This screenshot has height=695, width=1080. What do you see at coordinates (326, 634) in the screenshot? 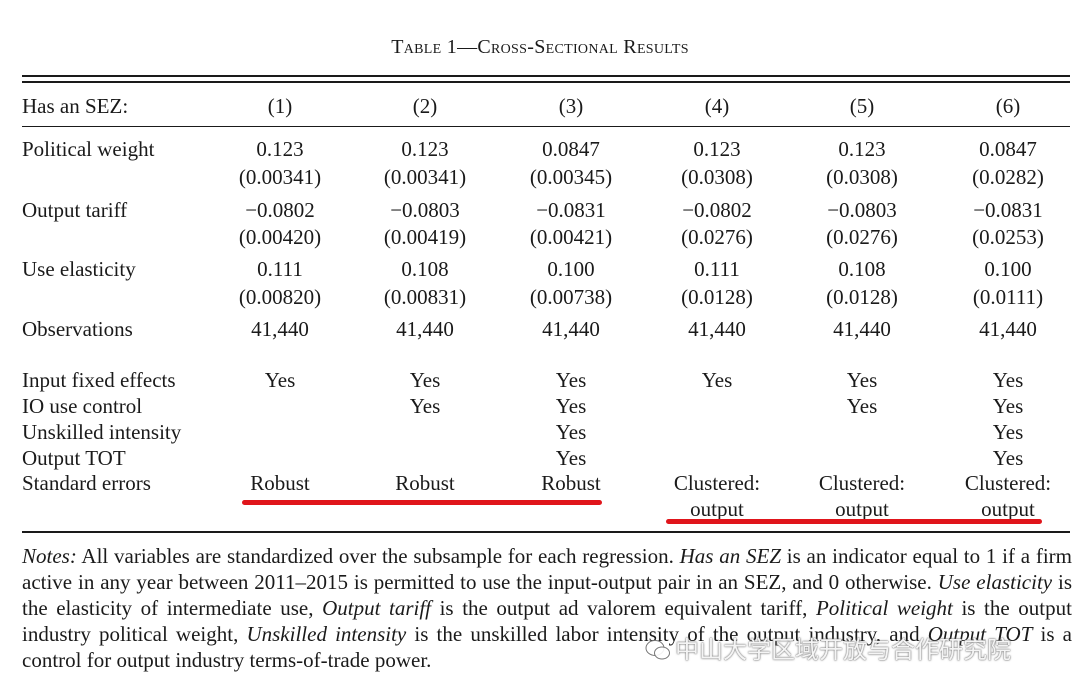
I see `notes-term: Unskilled intensity` at bounding box center [326, 634].